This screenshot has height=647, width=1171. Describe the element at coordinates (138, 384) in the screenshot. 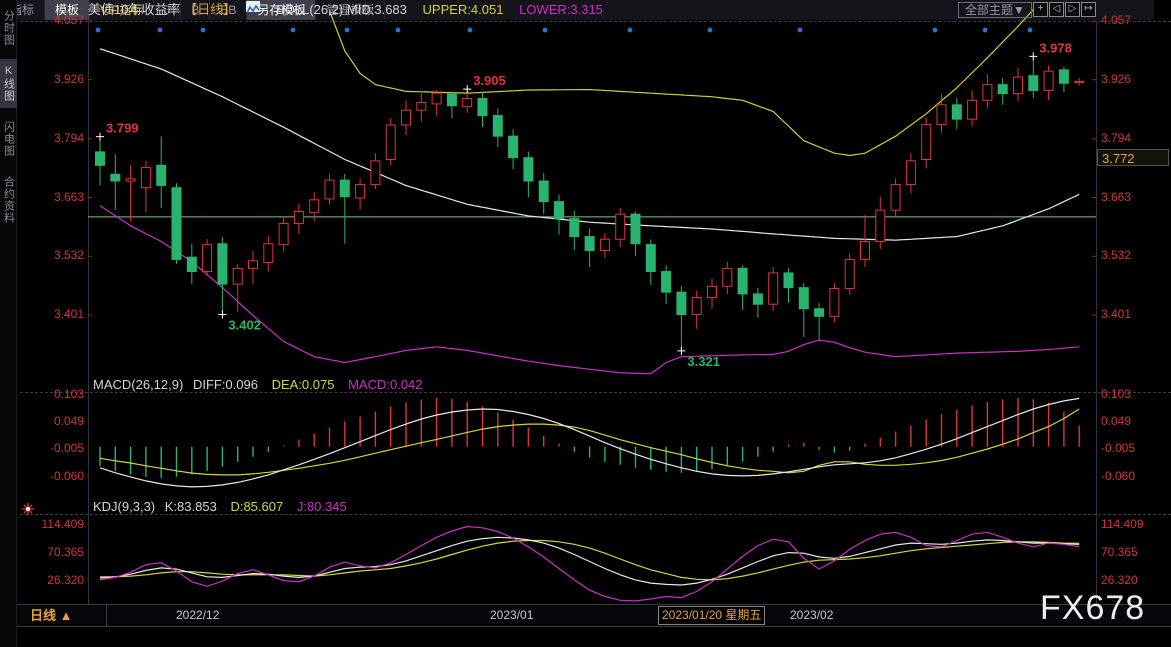

I see `macd-name: MACD(26,12,9)` at that location.